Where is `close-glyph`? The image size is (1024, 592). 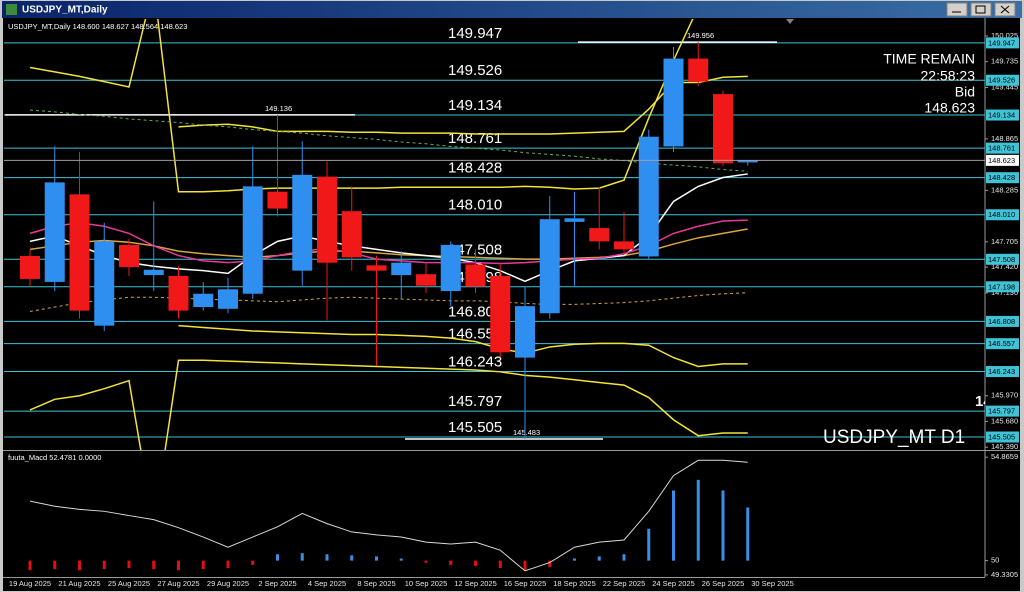
close-glyph is located at coordinates (1005, 9).